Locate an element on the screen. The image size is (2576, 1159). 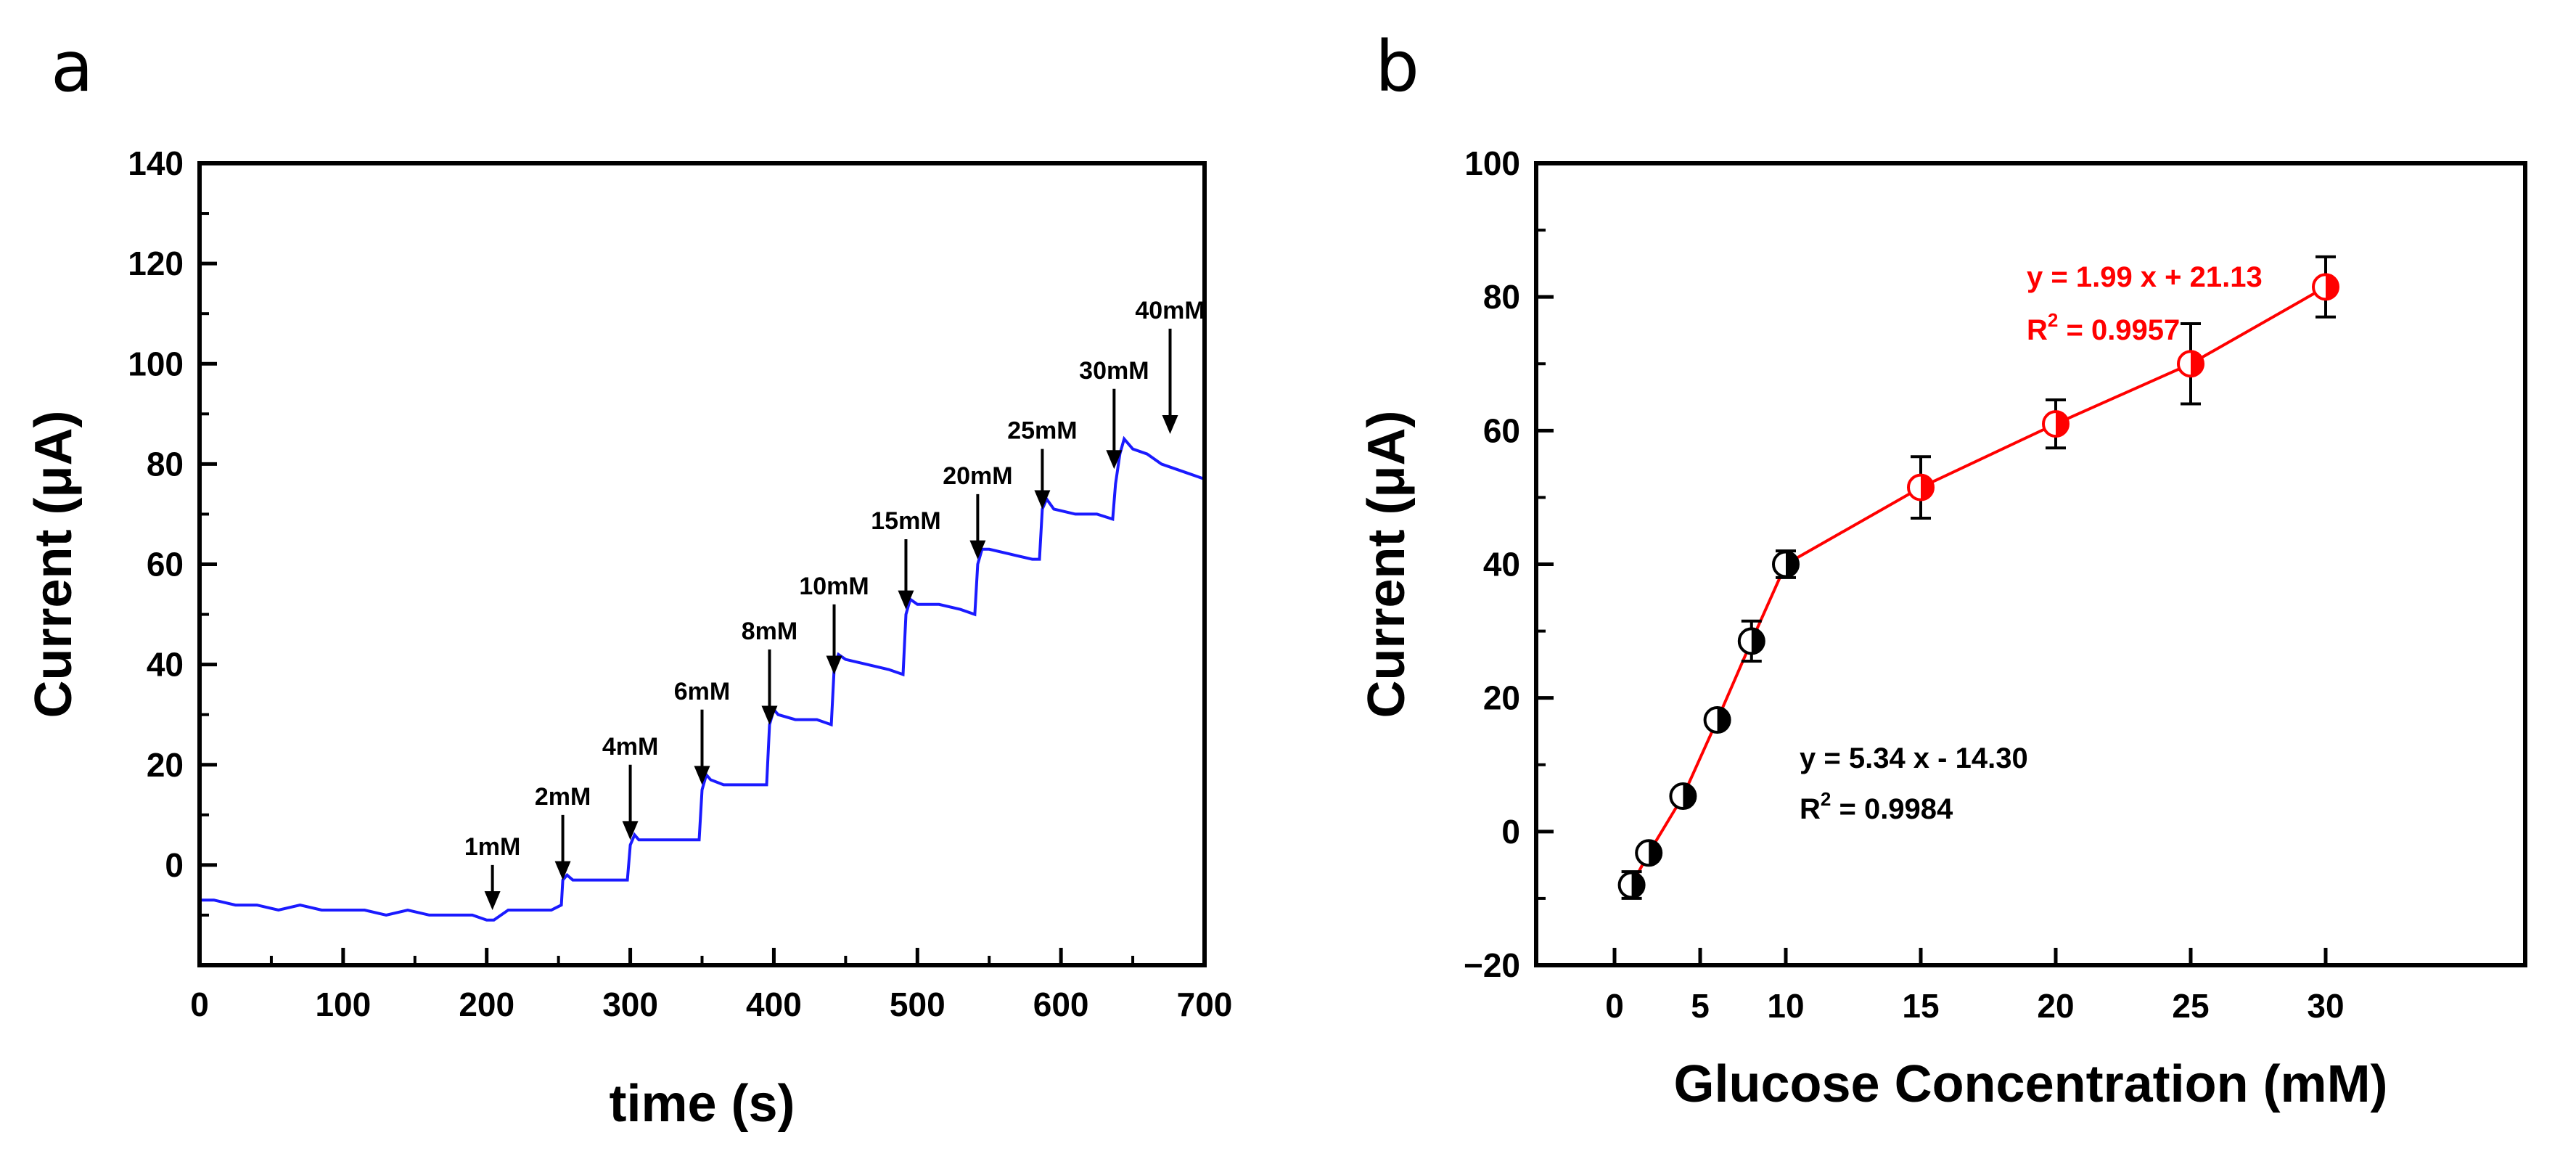
panel-a-y-tick-label: 80 is located at coordinates (165, 464).